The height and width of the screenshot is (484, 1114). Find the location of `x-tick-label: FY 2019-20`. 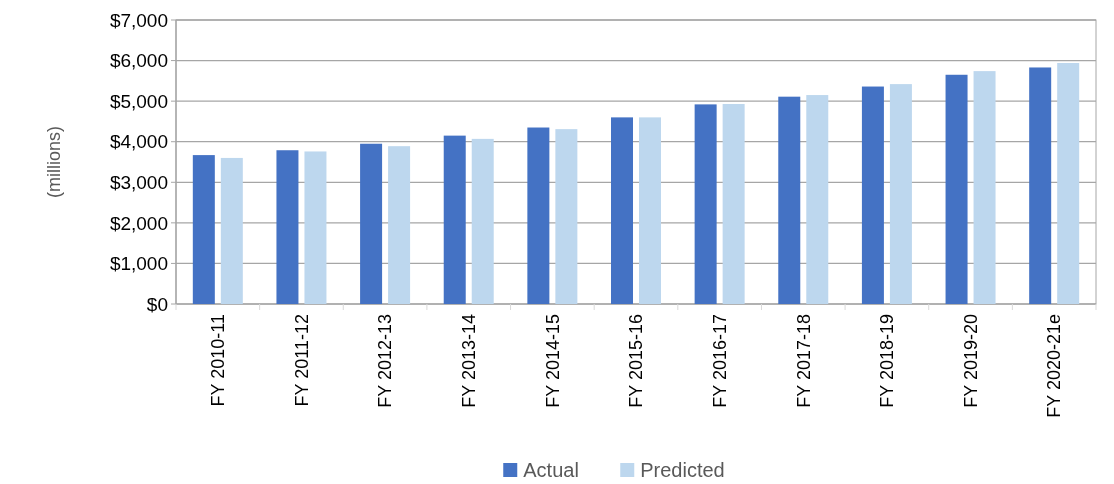

x-tick-label: FY 2019-20 is located at coordinates (970, 361).